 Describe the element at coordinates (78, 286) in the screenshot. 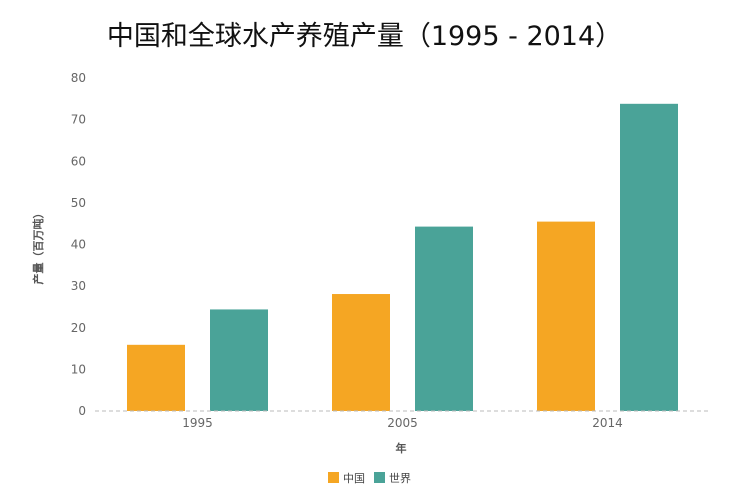

I see `y-tick-label: 30` at that location.